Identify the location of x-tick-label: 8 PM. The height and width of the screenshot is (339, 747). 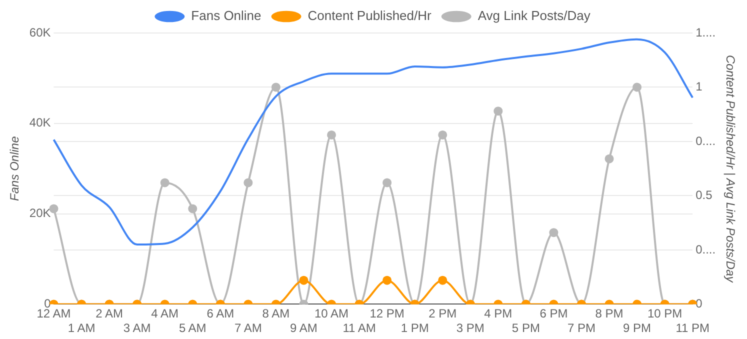
(609, 313).